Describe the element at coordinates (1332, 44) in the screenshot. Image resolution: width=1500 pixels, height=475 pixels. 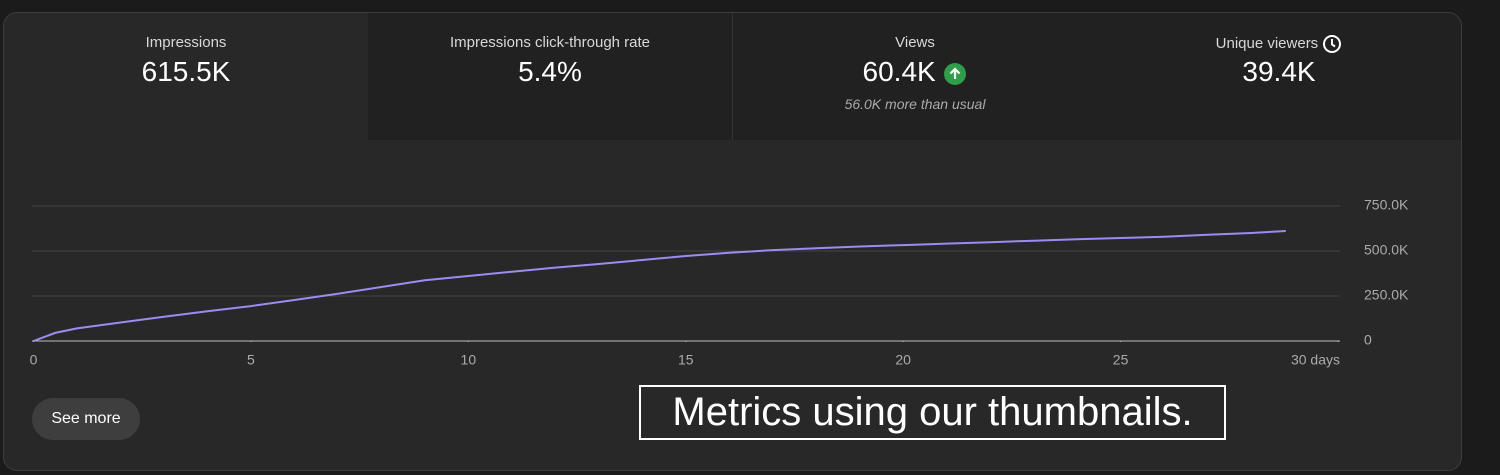
I see `clock-icon` at that location.